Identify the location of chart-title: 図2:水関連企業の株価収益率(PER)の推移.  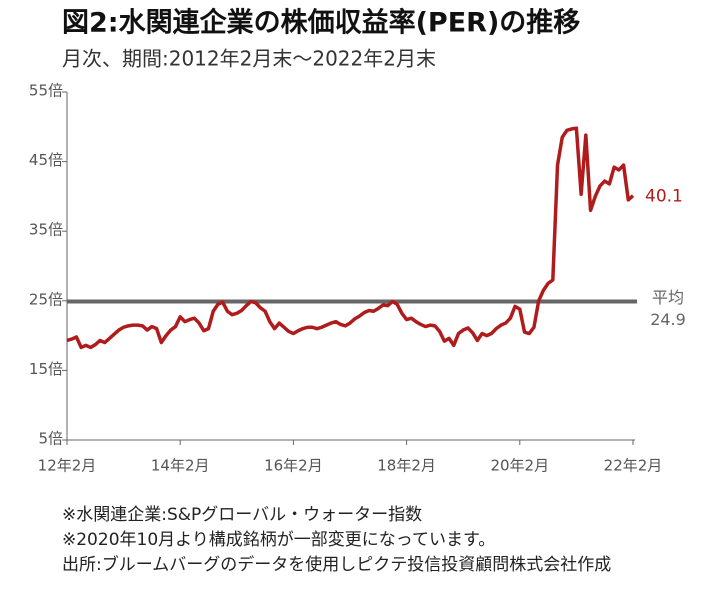
(321, 23).